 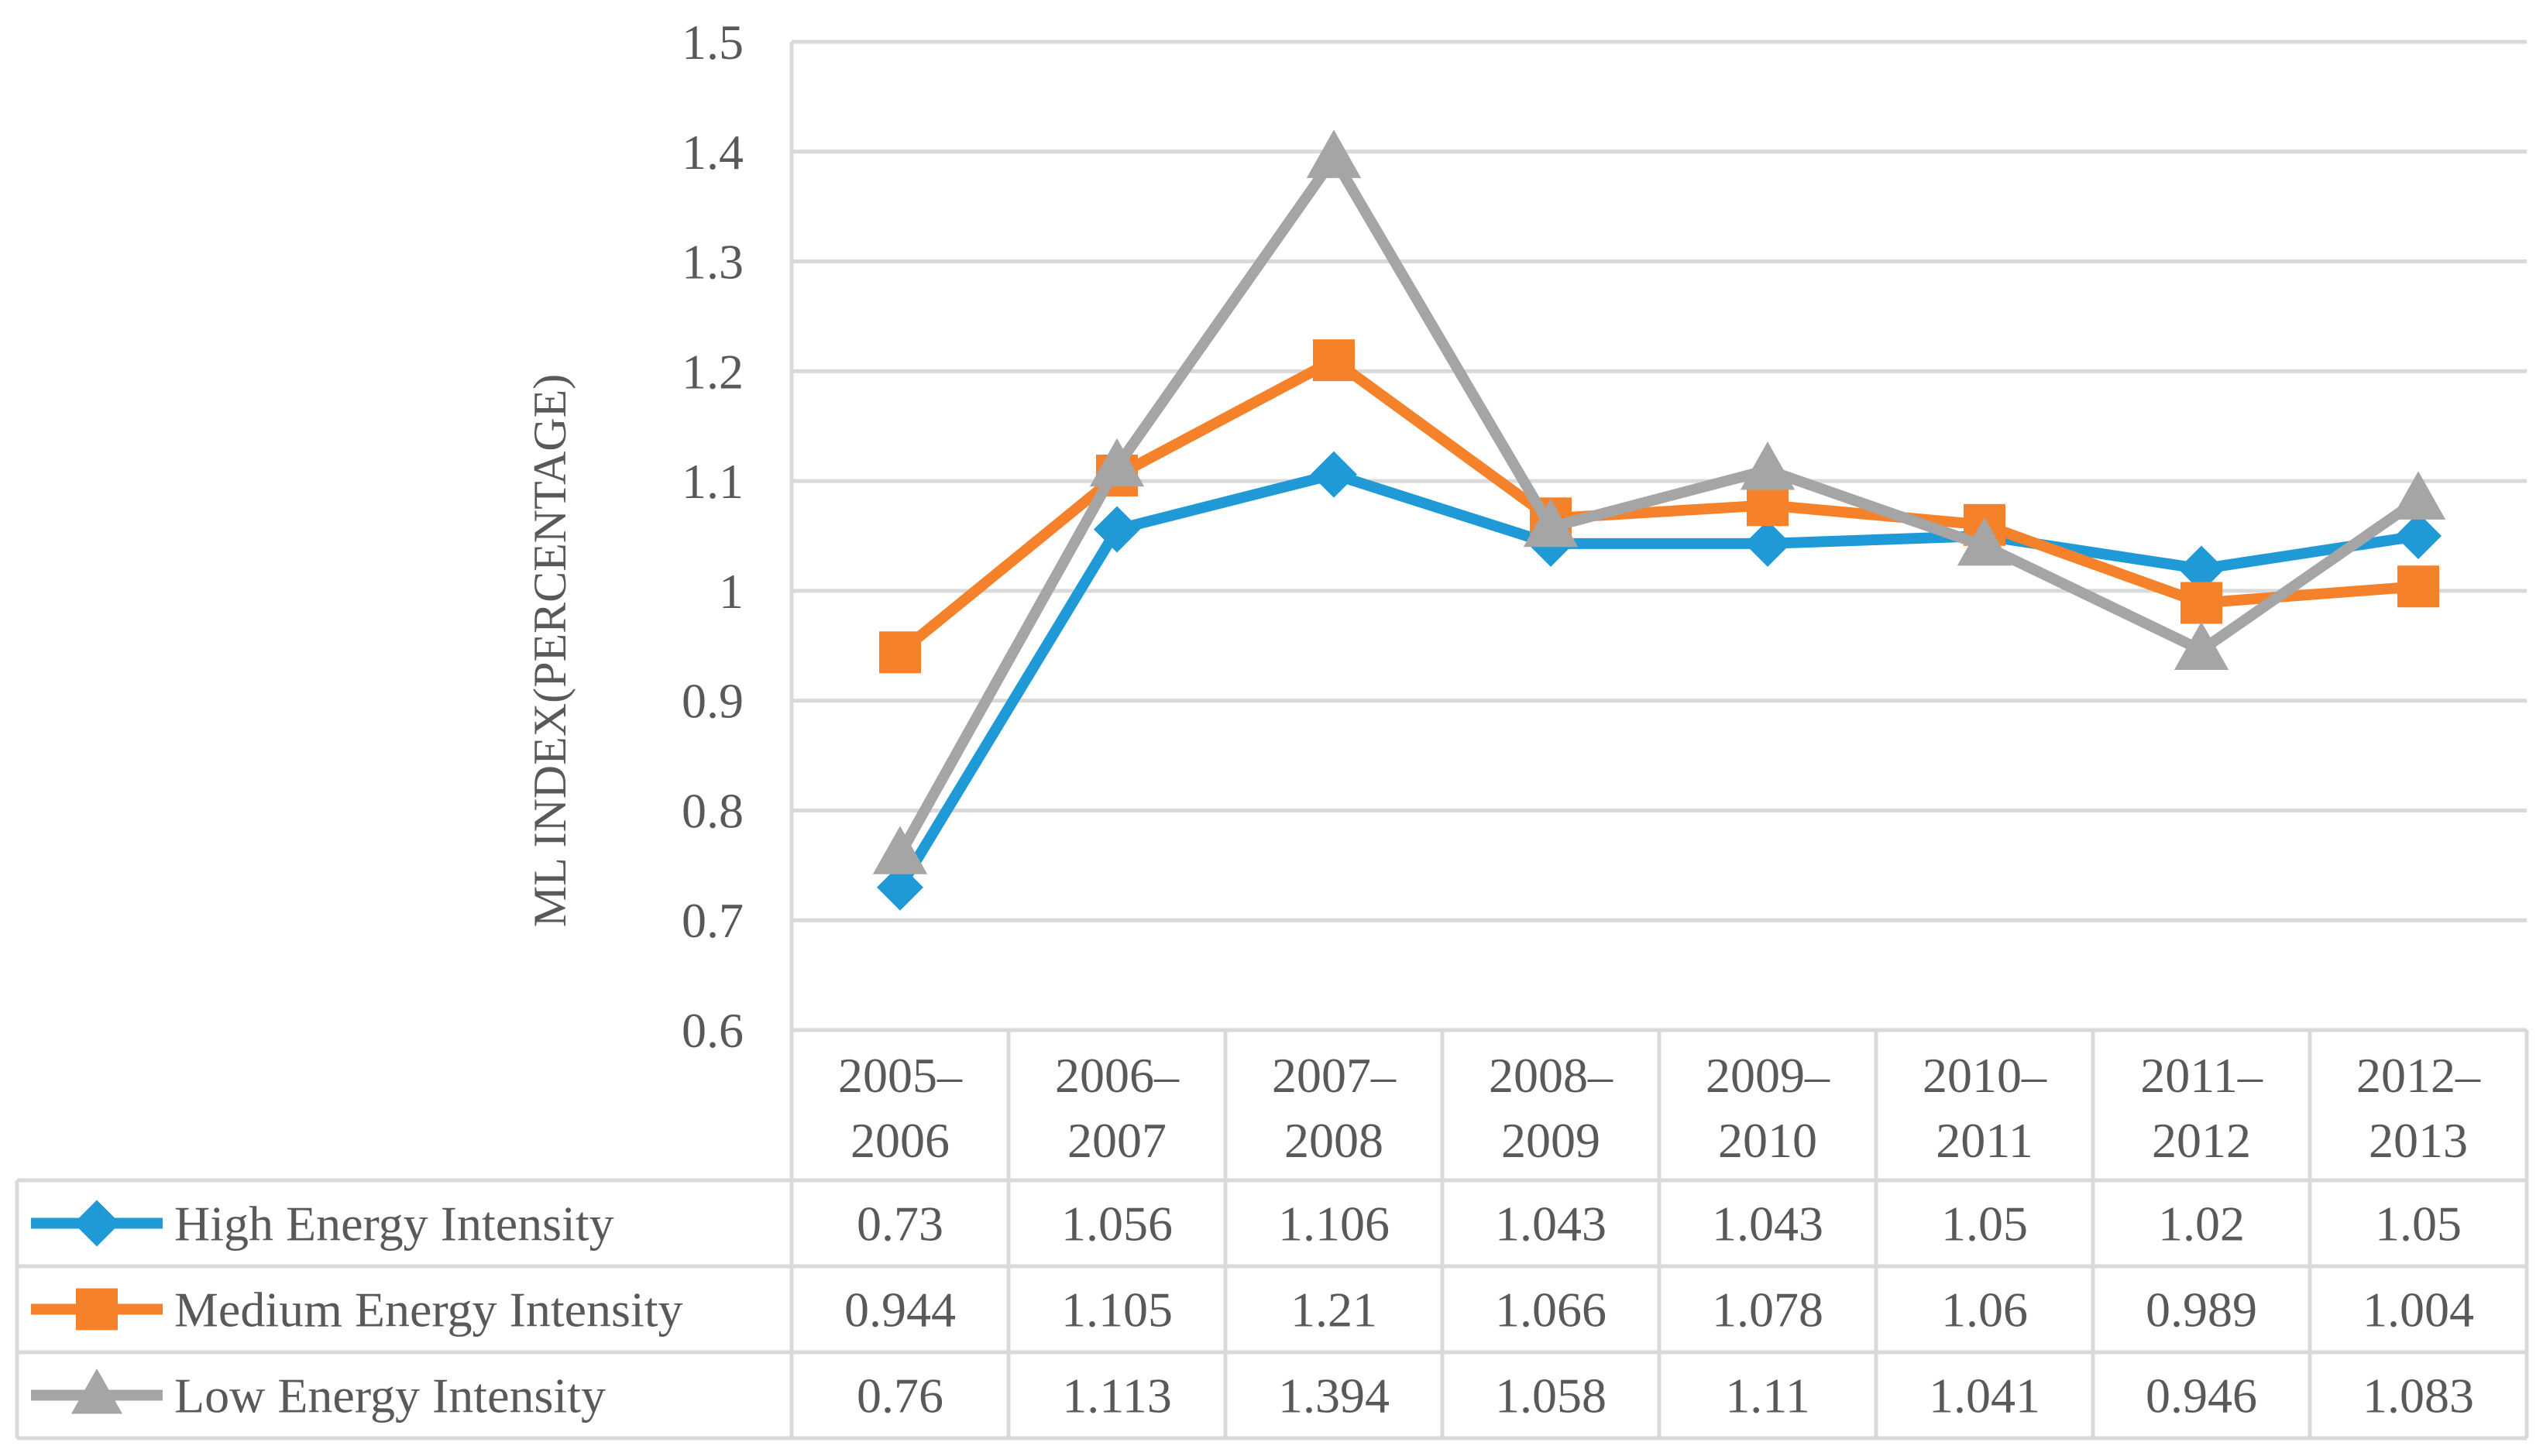 What do you see at coordinates (428, 1311) in the screenshot?
I see `legend-label: Medium Energy Intensity` at bounding box center [428, 1311].